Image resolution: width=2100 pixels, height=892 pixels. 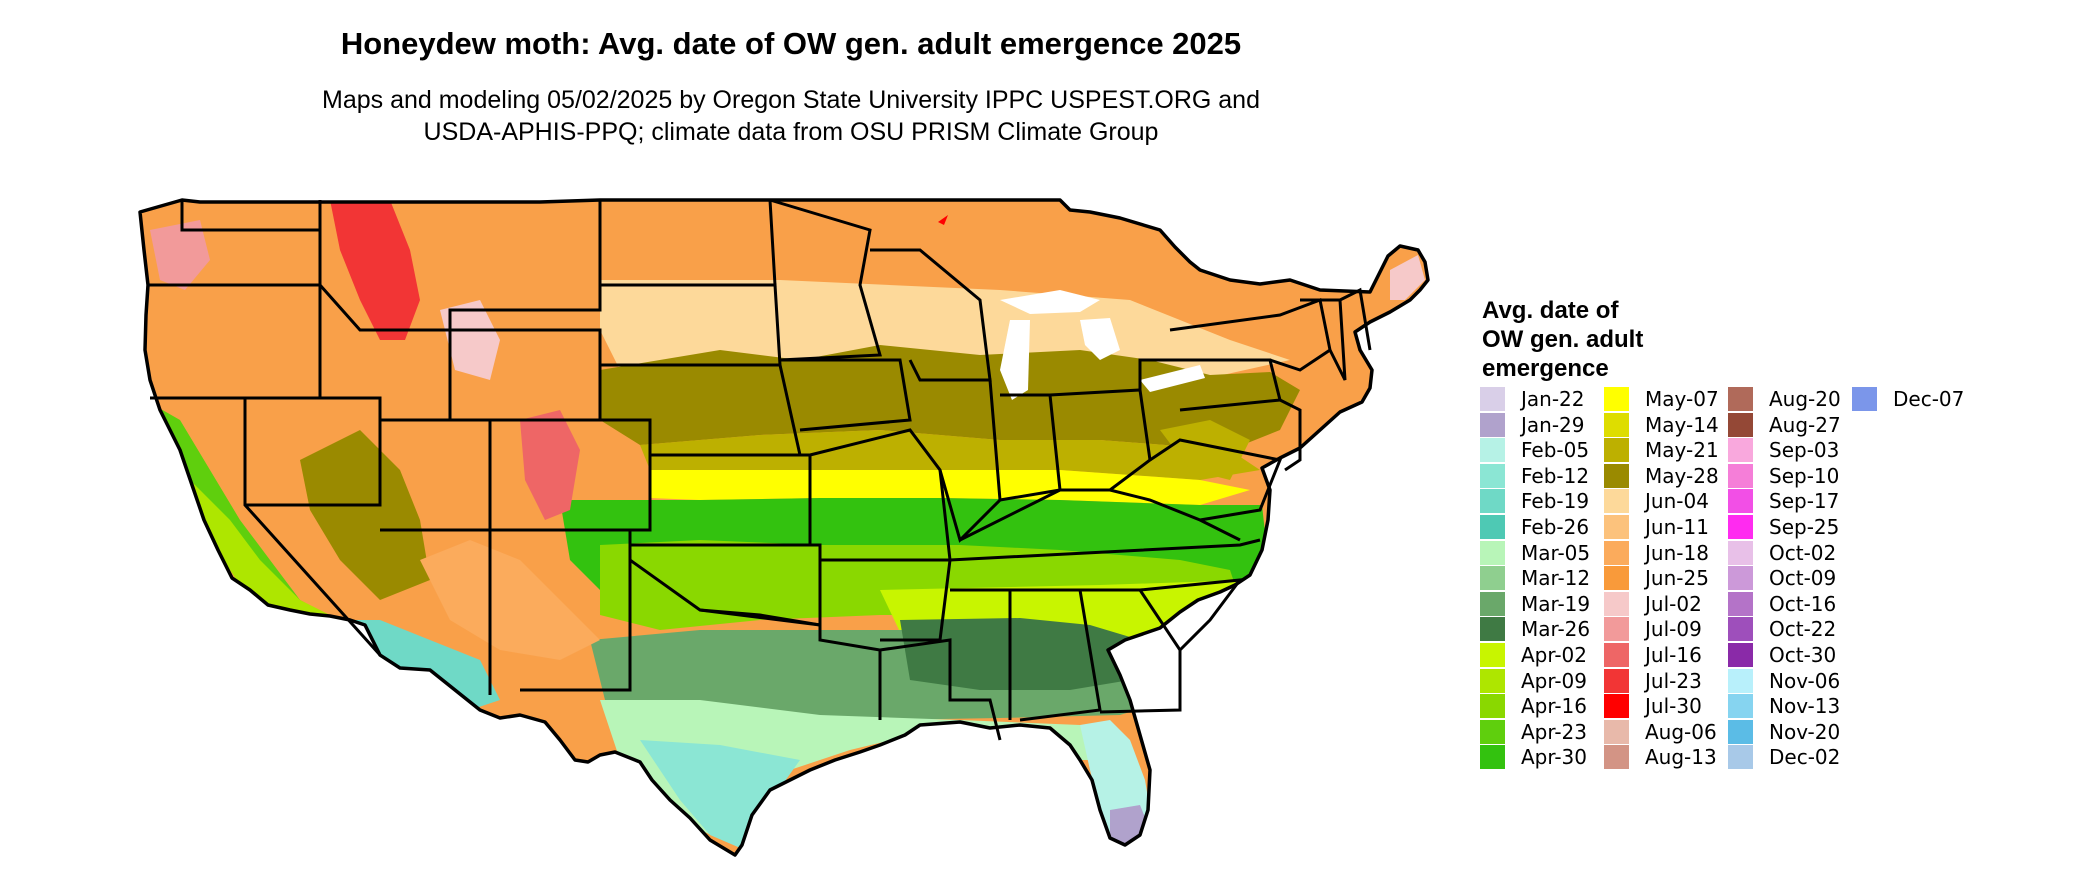 What do you see at coordinates (1673, 680) in the screenshot?
I see `legend-label: Jul-23` at bounding box center [1673, 680].